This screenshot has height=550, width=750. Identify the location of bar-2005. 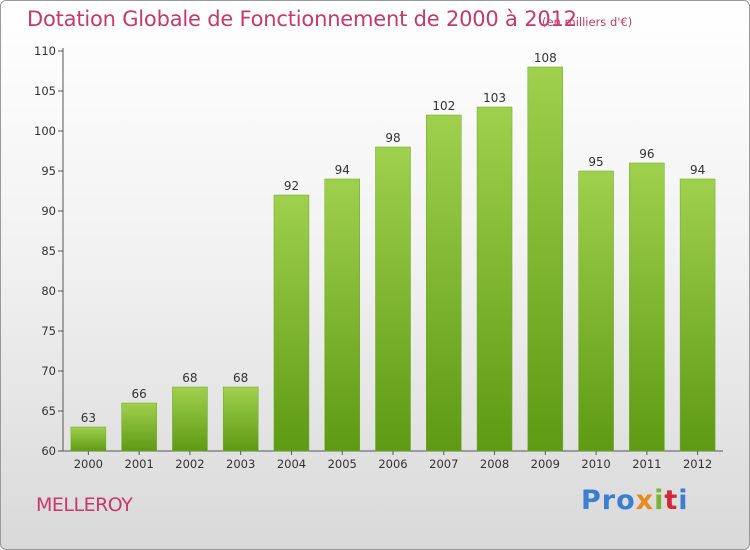
(342, 315).